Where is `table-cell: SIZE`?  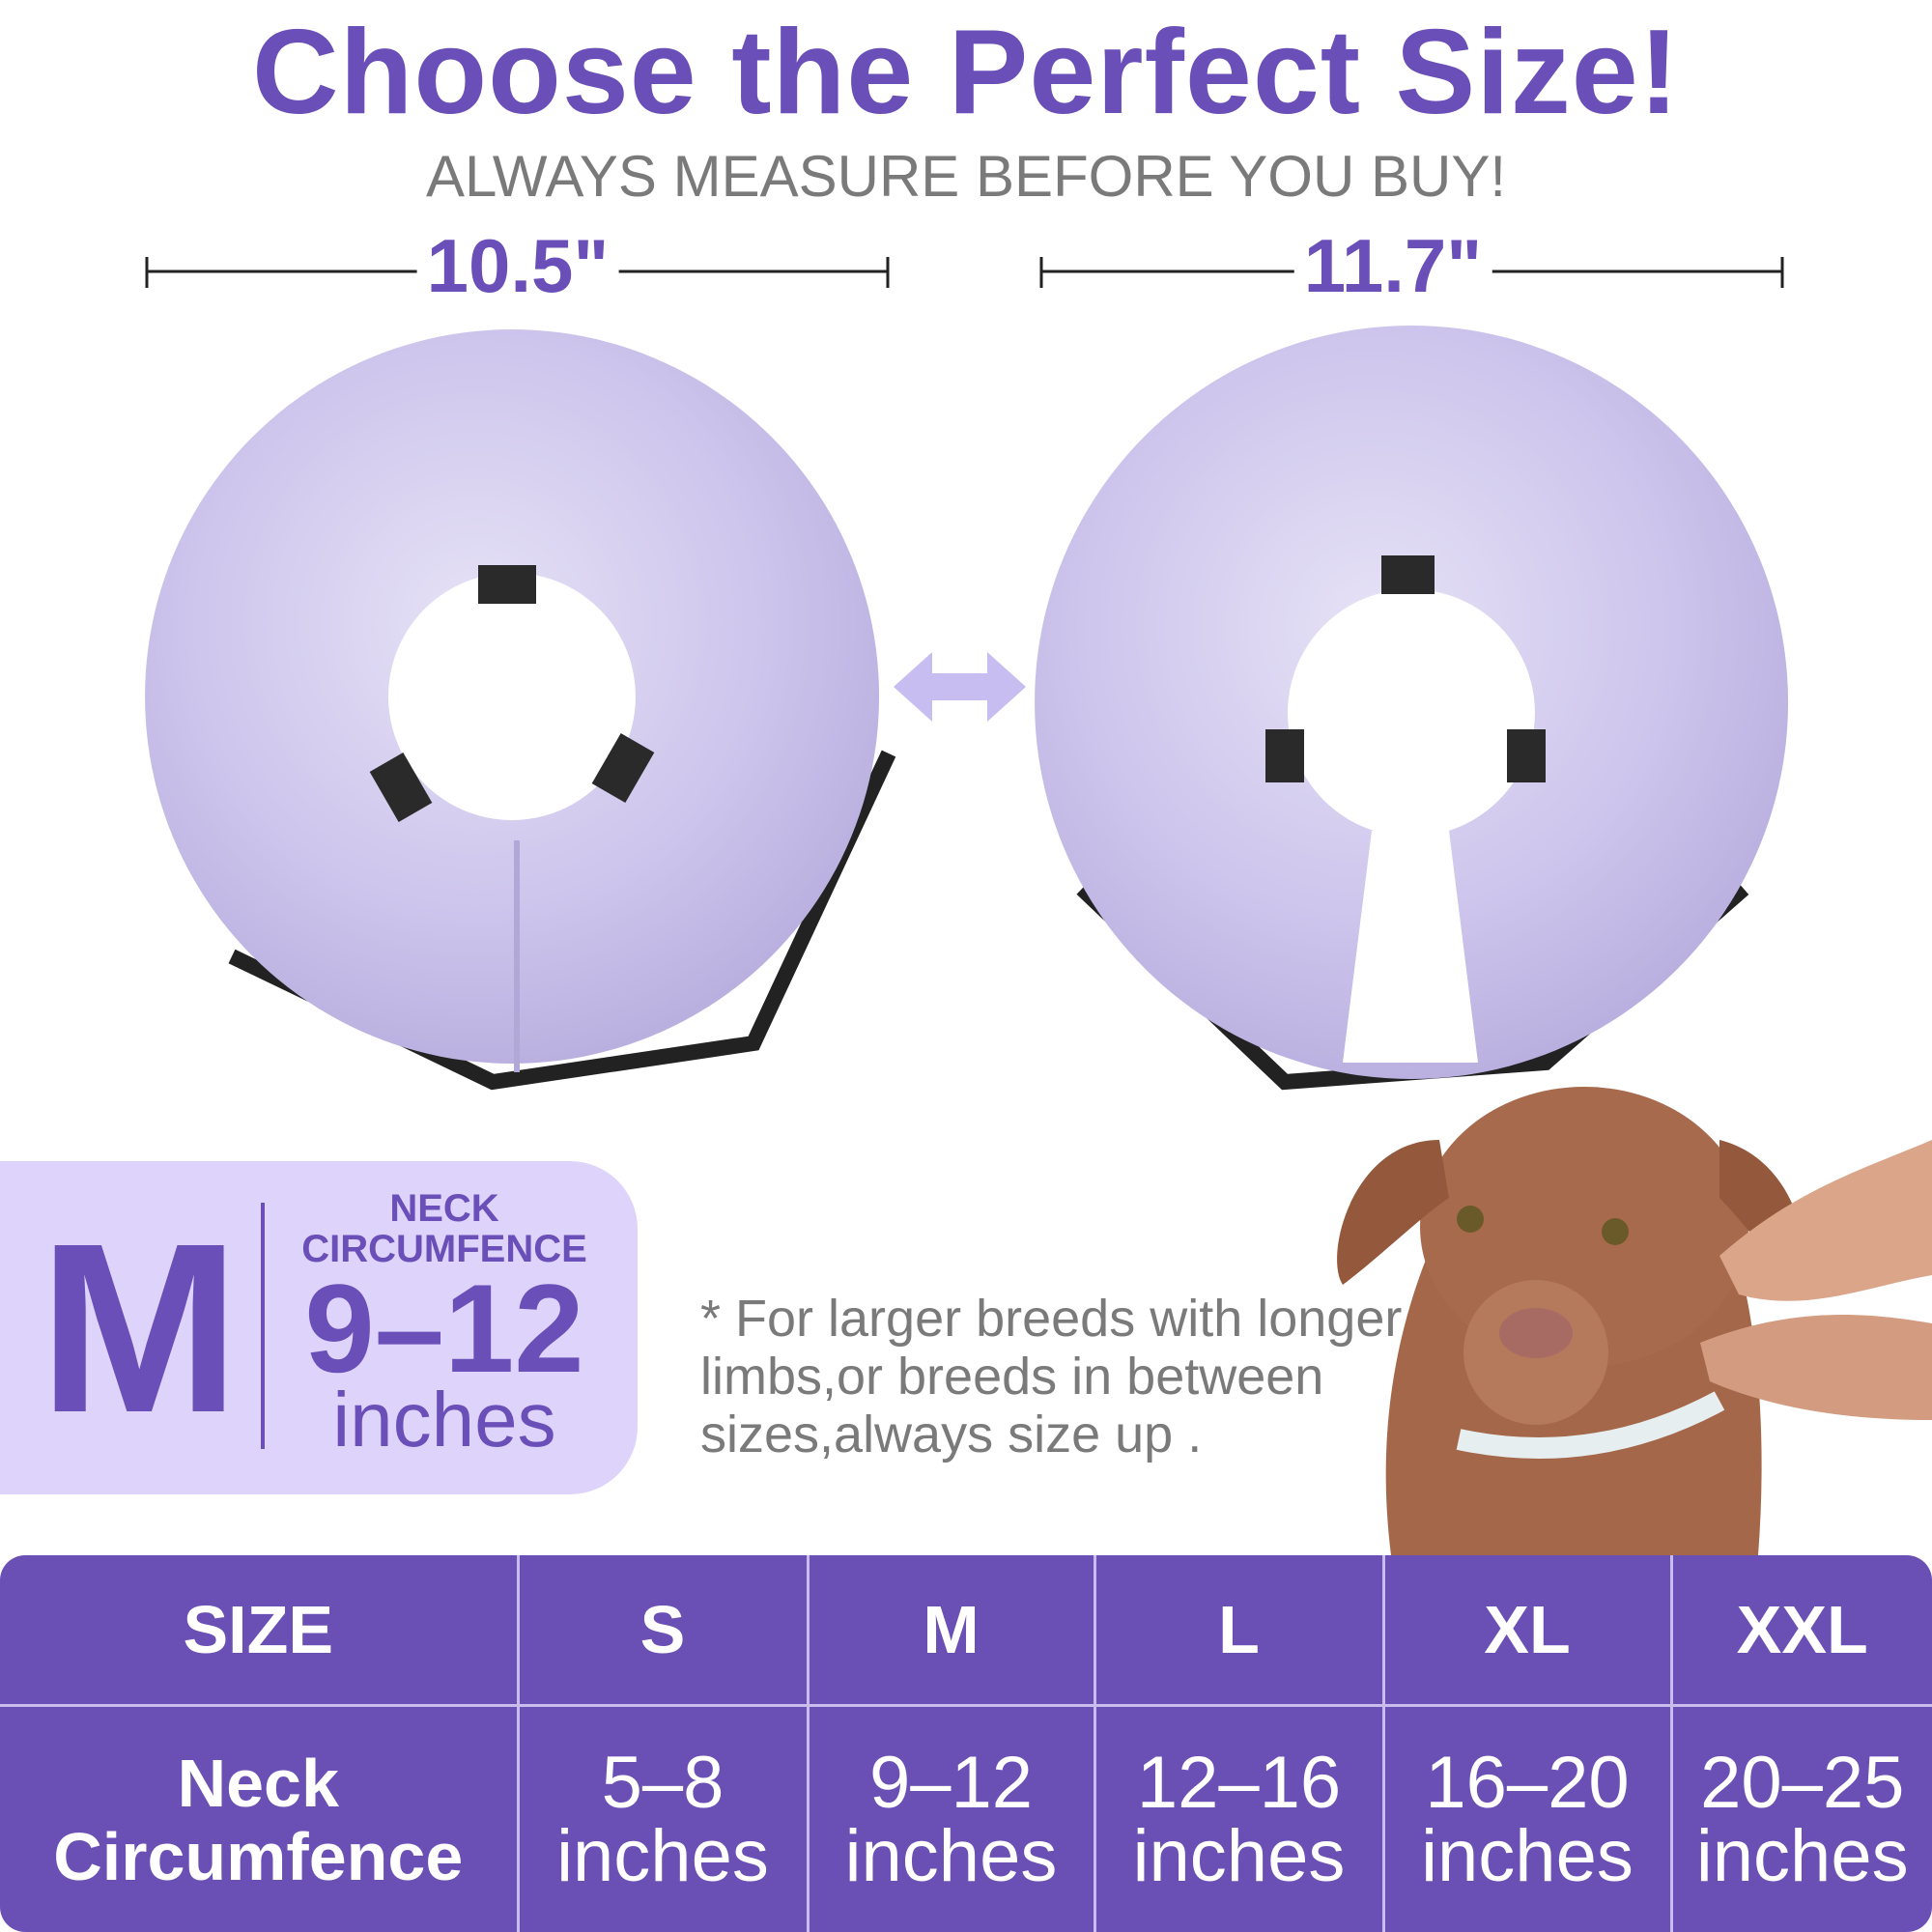 table-cell: SIZE is located at coordinates (260, 1631).